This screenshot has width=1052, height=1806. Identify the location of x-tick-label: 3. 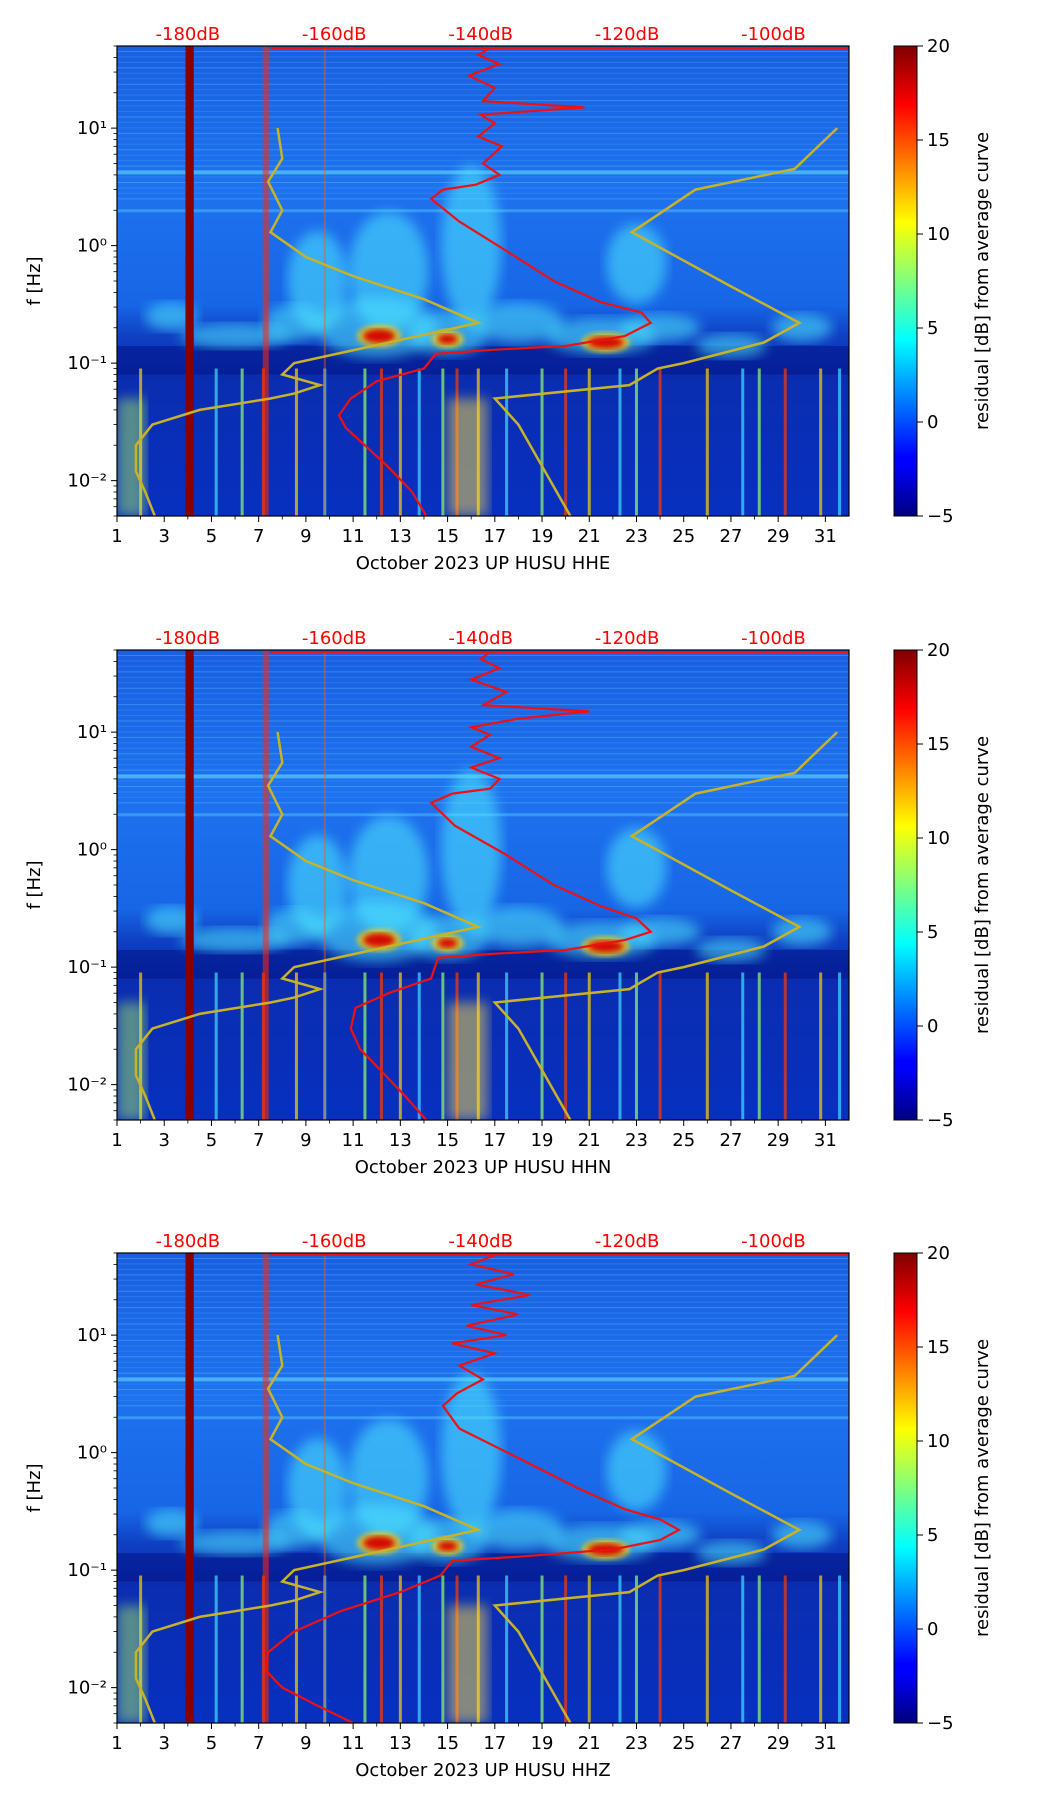
(163, 1743).